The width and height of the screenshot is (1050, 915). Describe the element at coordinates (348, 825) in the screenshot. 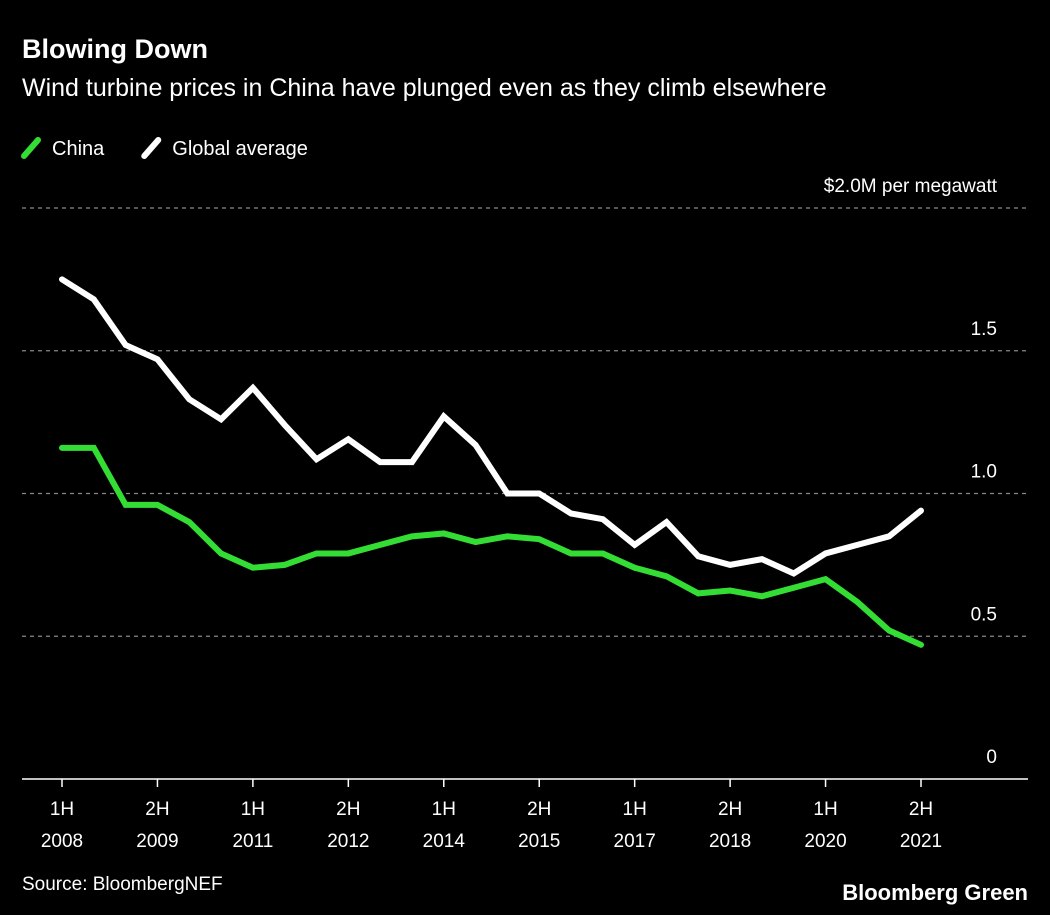

I see `x-tick-label: 2H 2012` at that location.